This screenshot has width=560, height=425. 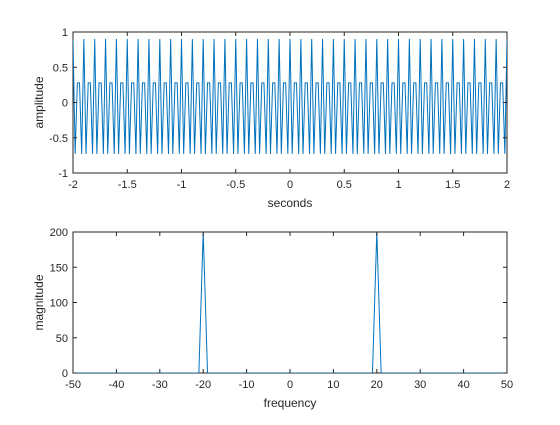 What do you see at coordinates (62, 339) in the screenshot?
I see `y-tick-label: 50` at bounding box center [62, 339].